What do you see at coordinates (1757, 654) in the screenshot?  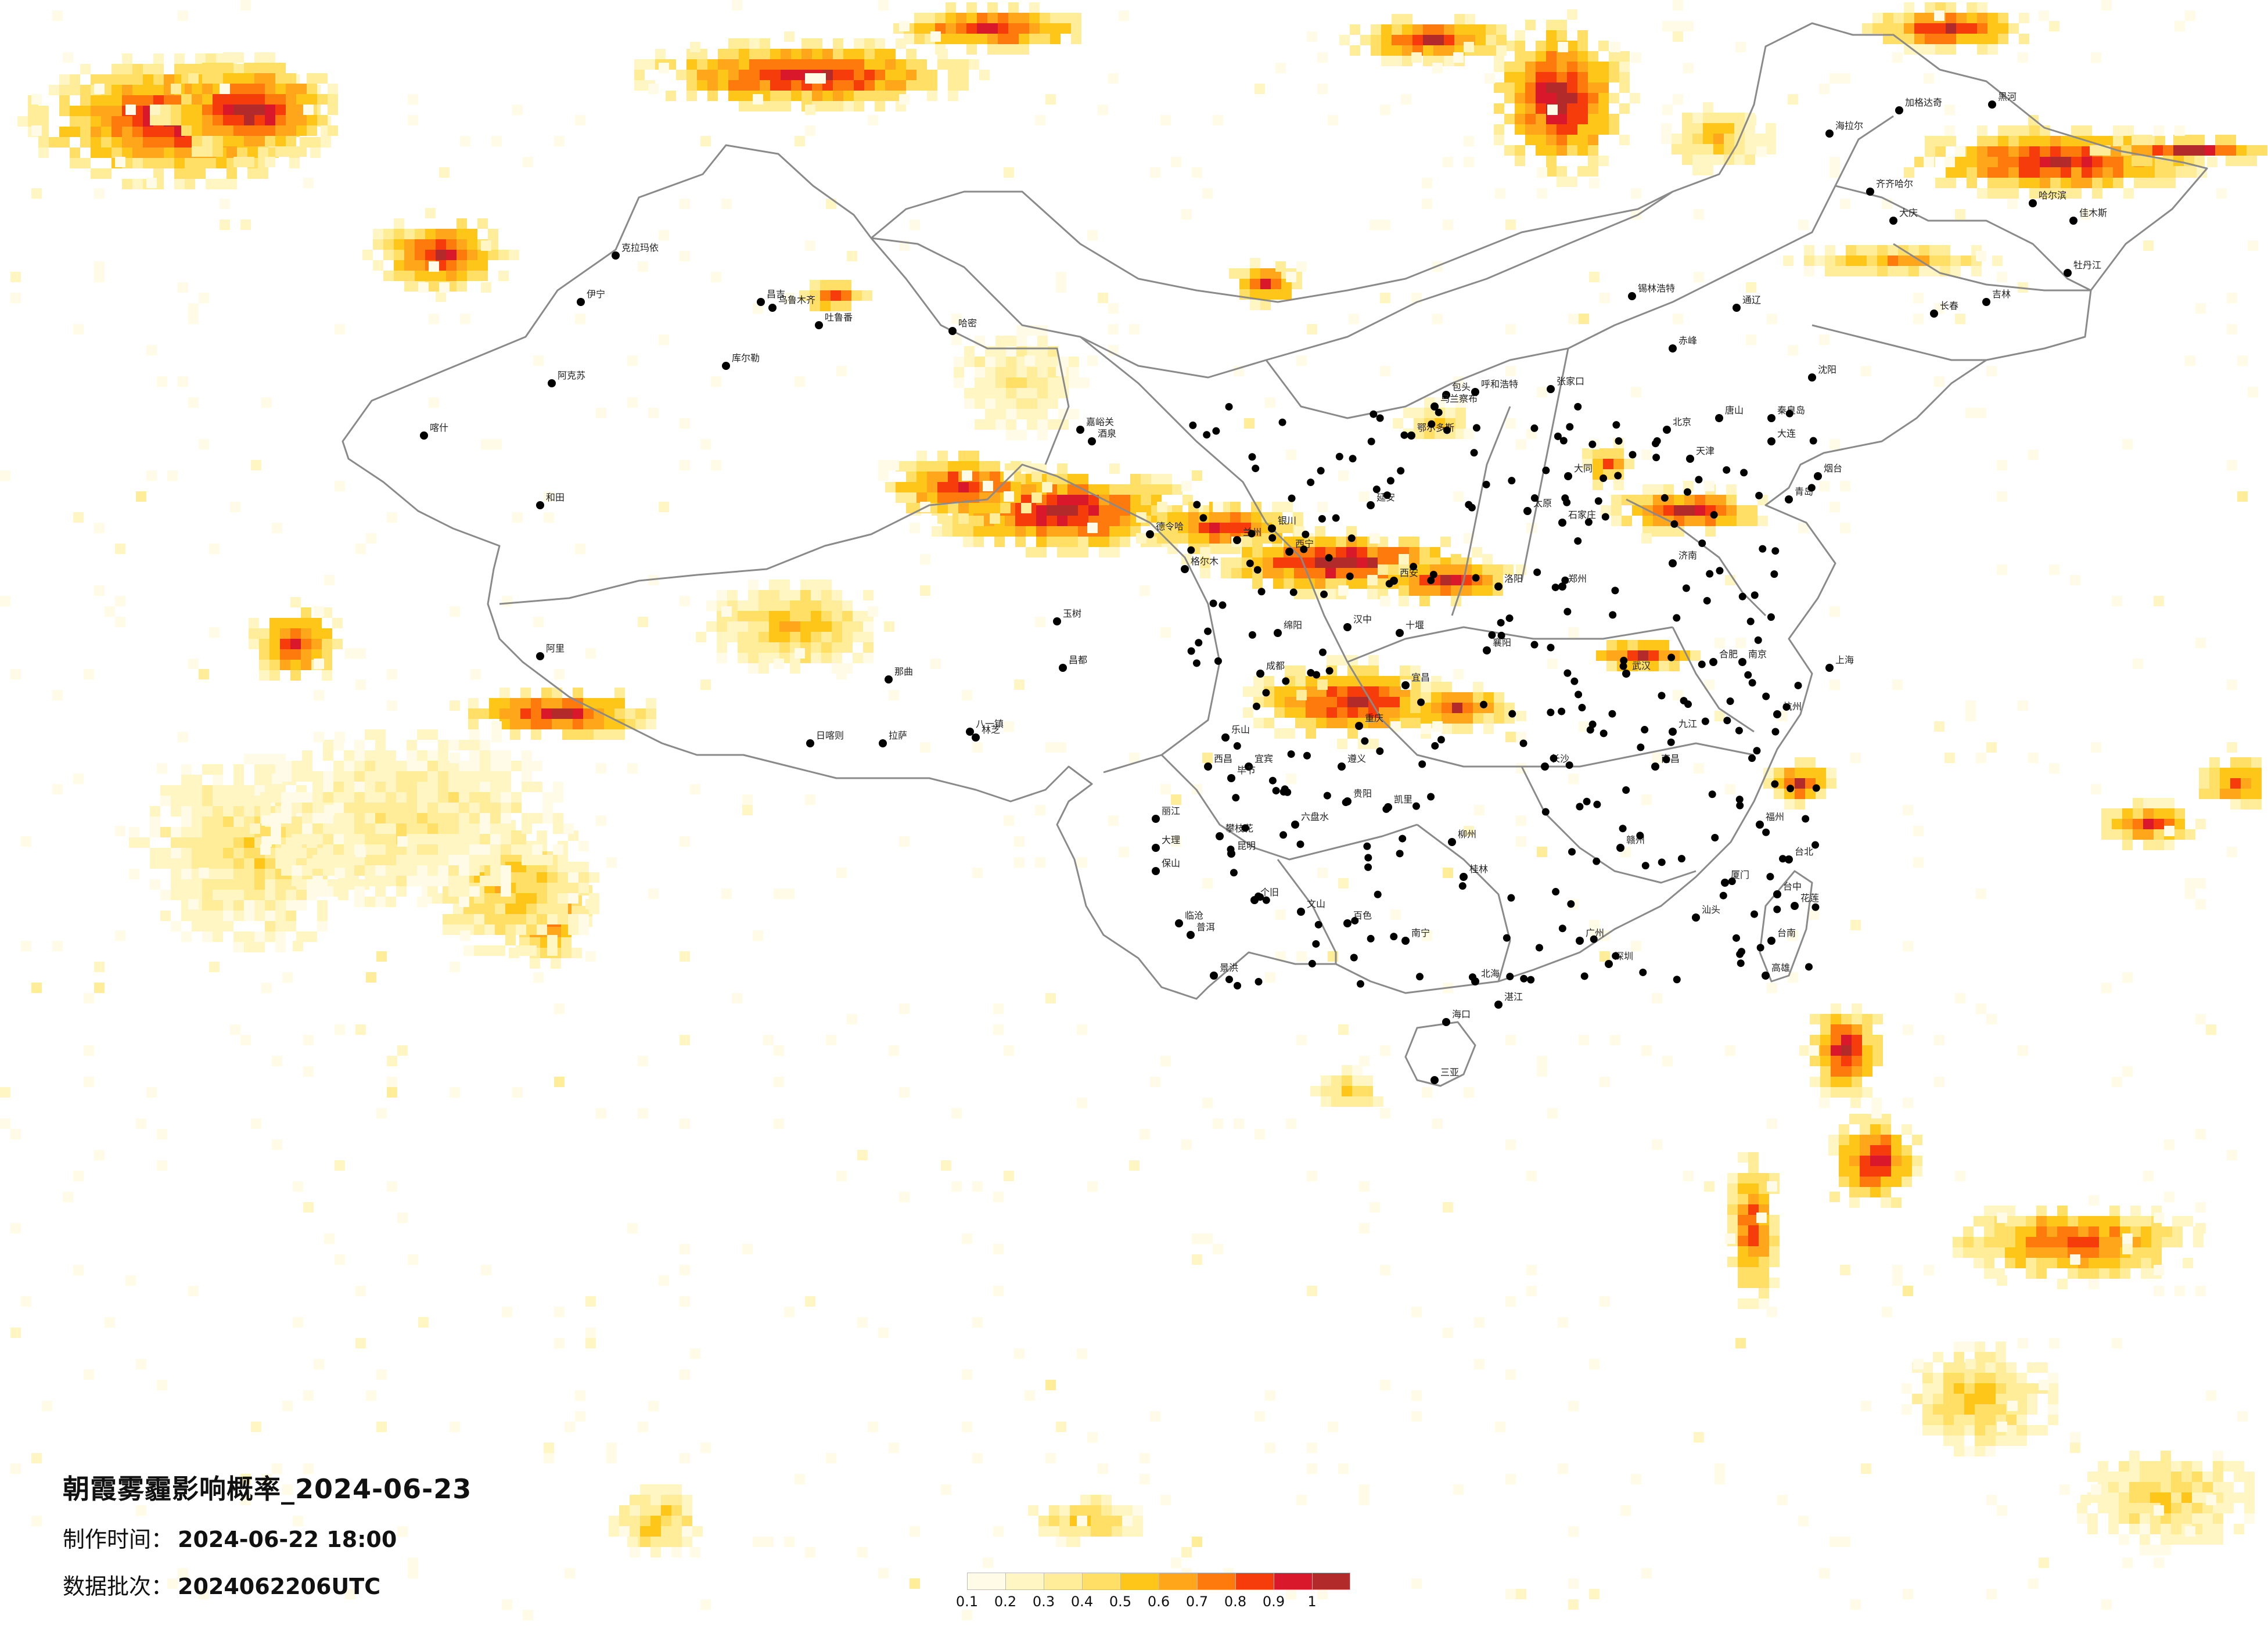 I see `city-label: 南京` at bounding box center [1757, 654].